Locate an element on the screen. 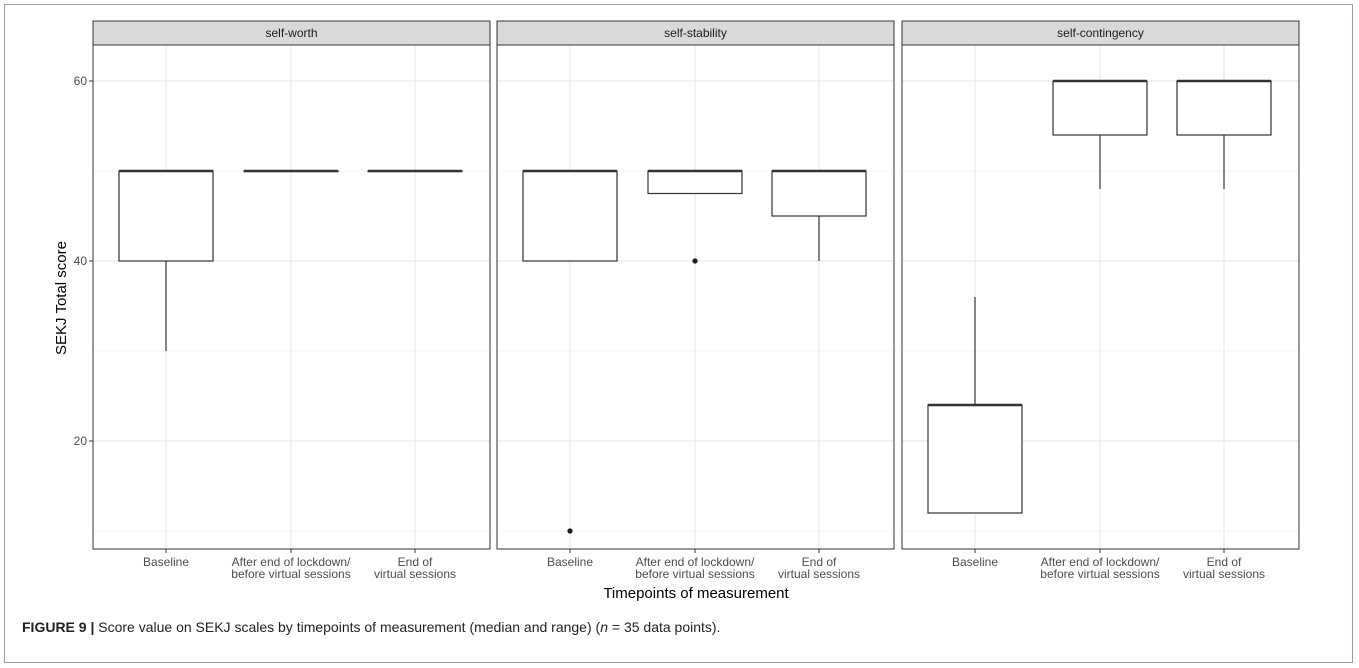 The height and width of the screenshot is (668, 1359). panel-title: self-stability is located at coordinates (695, 33).